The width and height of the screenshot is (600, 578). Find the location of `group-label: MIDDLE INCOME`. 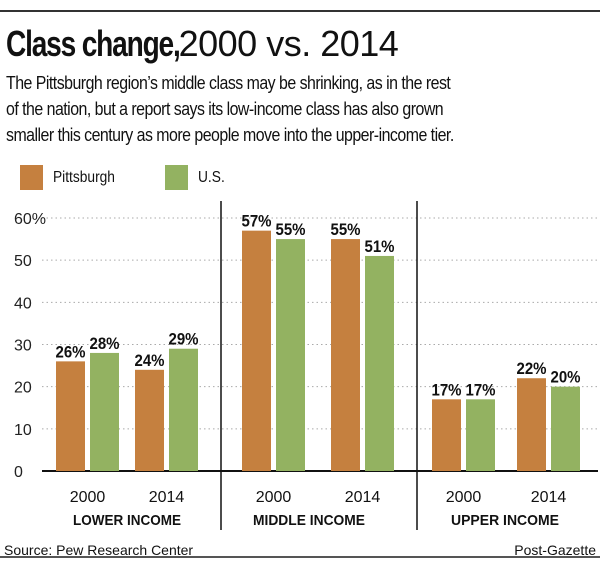

group-label: MIDDLE INCOME is located at coordinates (309, 520).